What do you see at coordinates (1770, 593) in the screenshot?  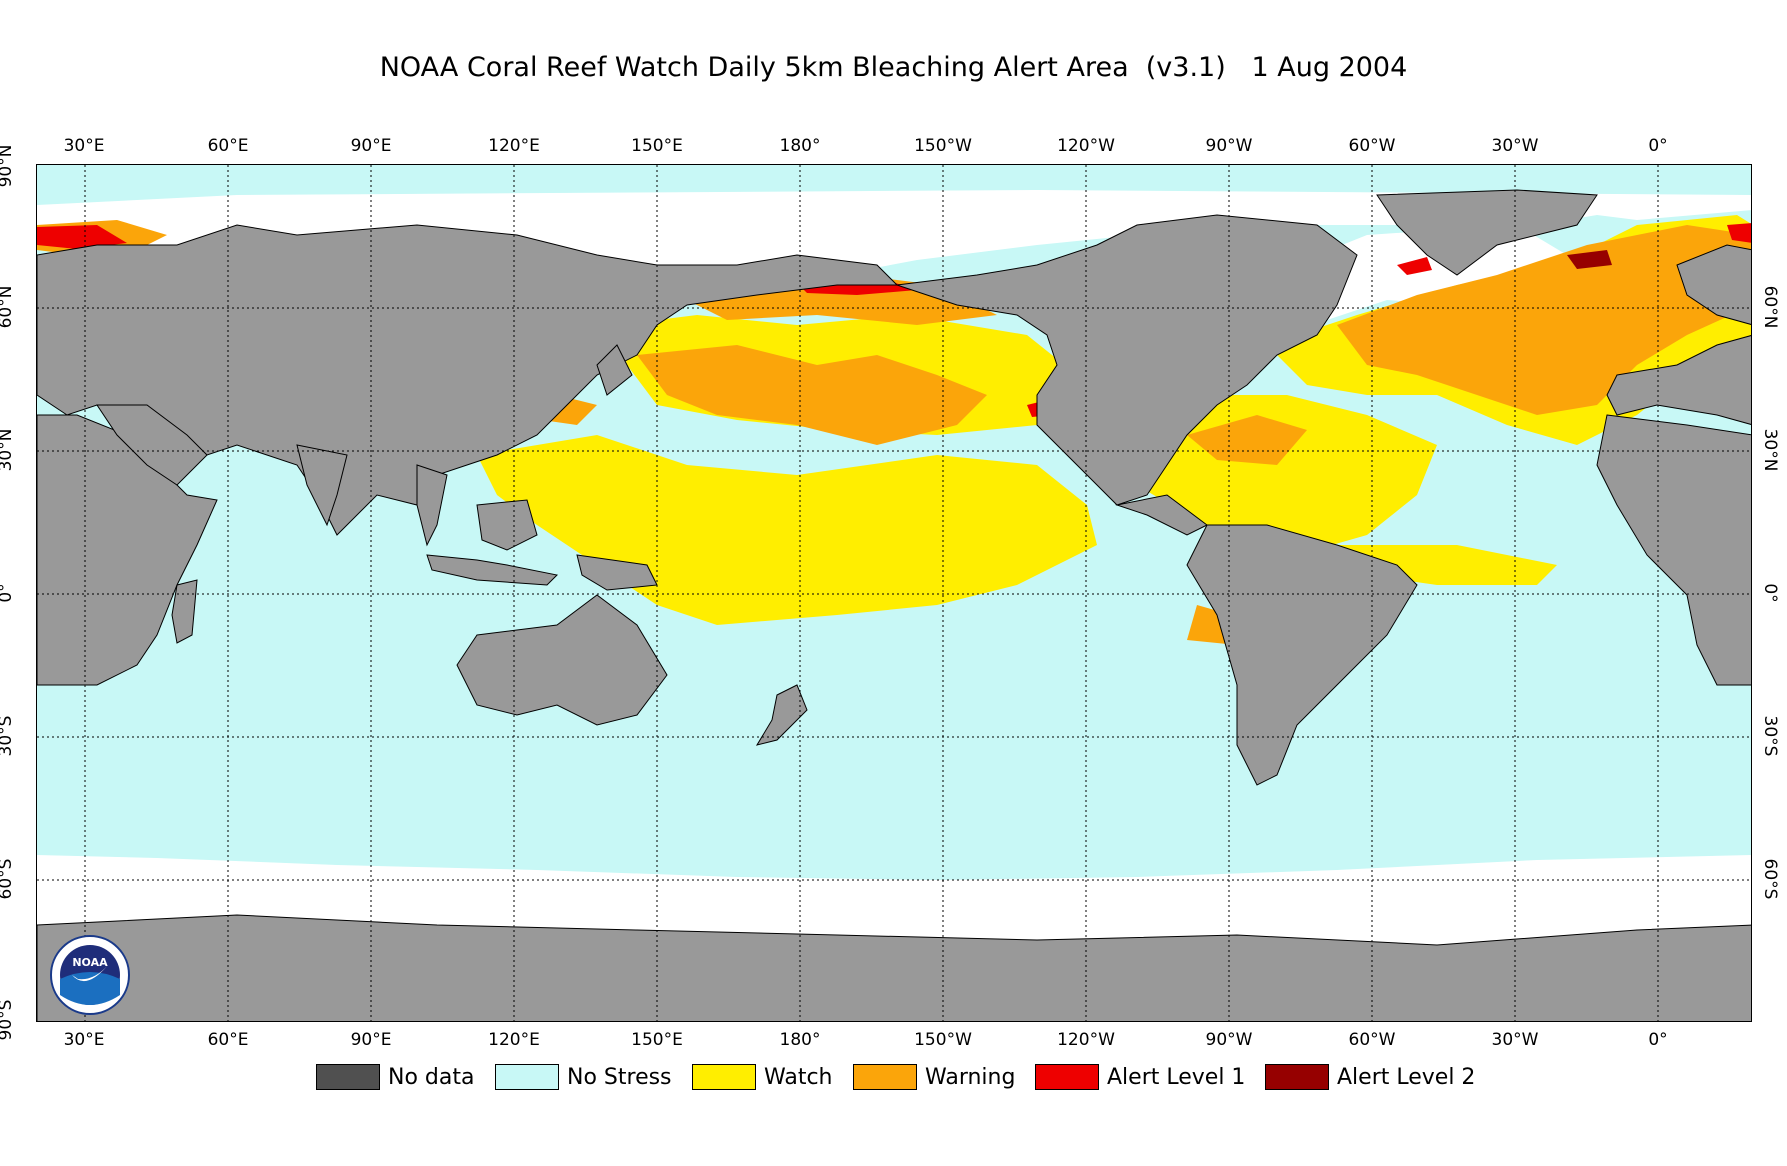 I see `lat-label-right: 0°` at bounding box center [1770, 593].